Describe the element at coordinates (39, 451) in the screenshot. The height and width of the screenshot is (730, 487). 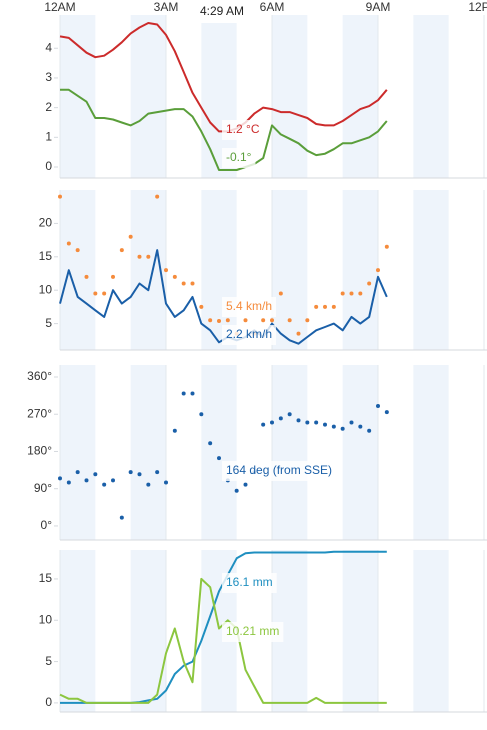
I see `y-tick-label: 180°` at that location.